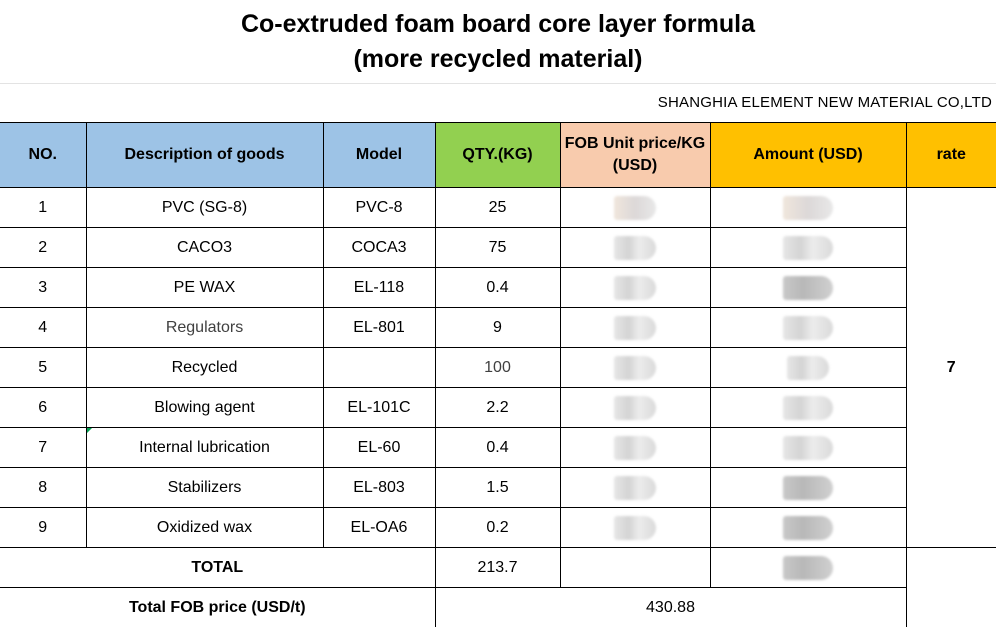 The width and height of the screenshot is (996, 627). What do you see at coordinates (950, 155) in the screenshot?
I see `header-rate: rate` at bounding box center [950, 155].